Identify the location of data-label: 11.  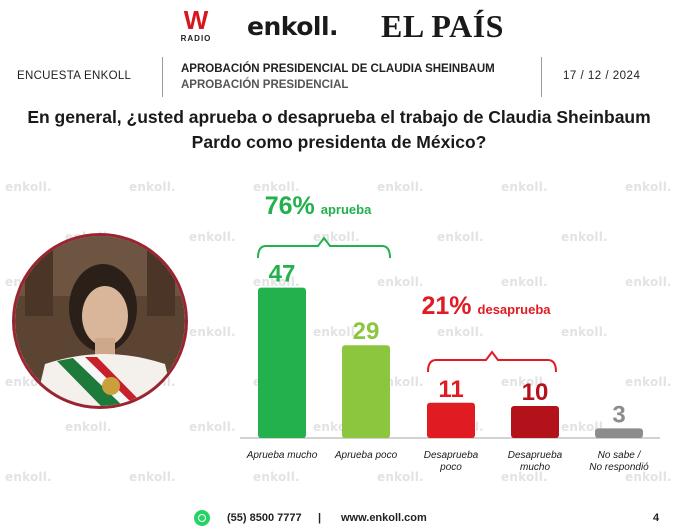
(450, 389).